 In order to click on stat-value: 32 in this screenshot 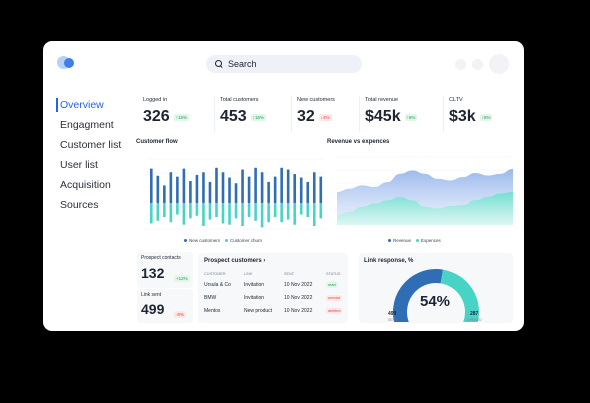, I will do `click(306, 116)`.